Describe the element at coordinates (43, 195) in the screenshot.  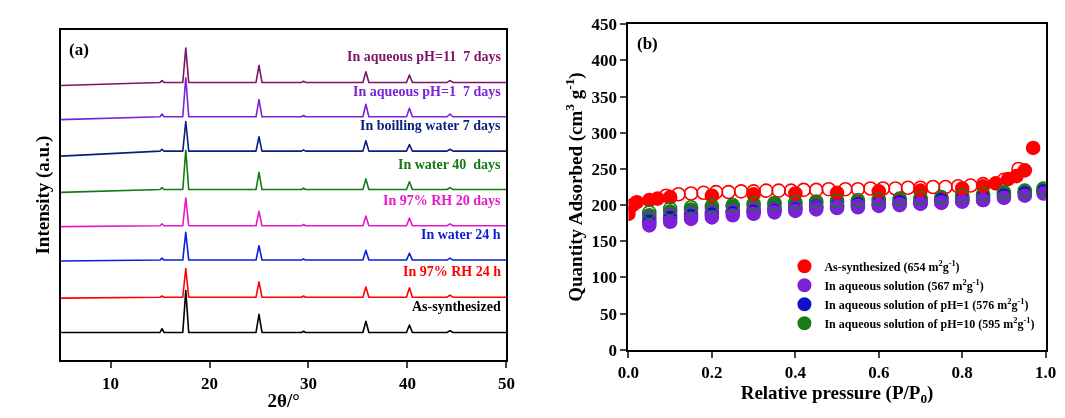
I see `y-axis-title: Intensity (a.u.)` at that location.